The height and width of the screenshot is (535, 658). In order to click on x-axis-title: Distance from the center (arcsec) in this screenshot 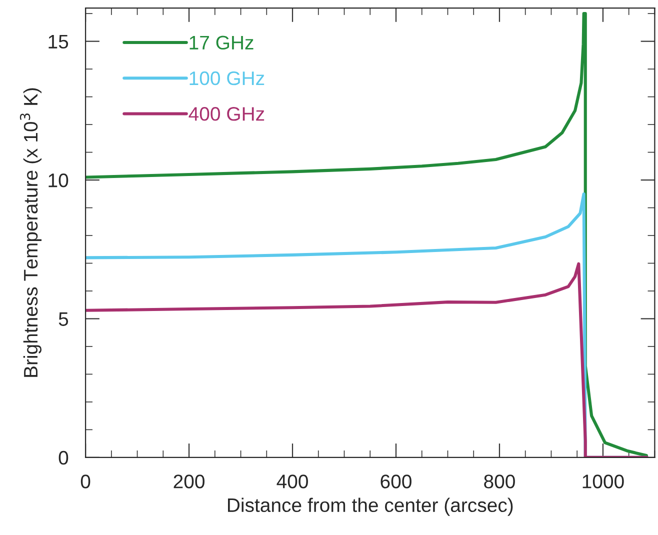, I will do `click(370, 507)`.